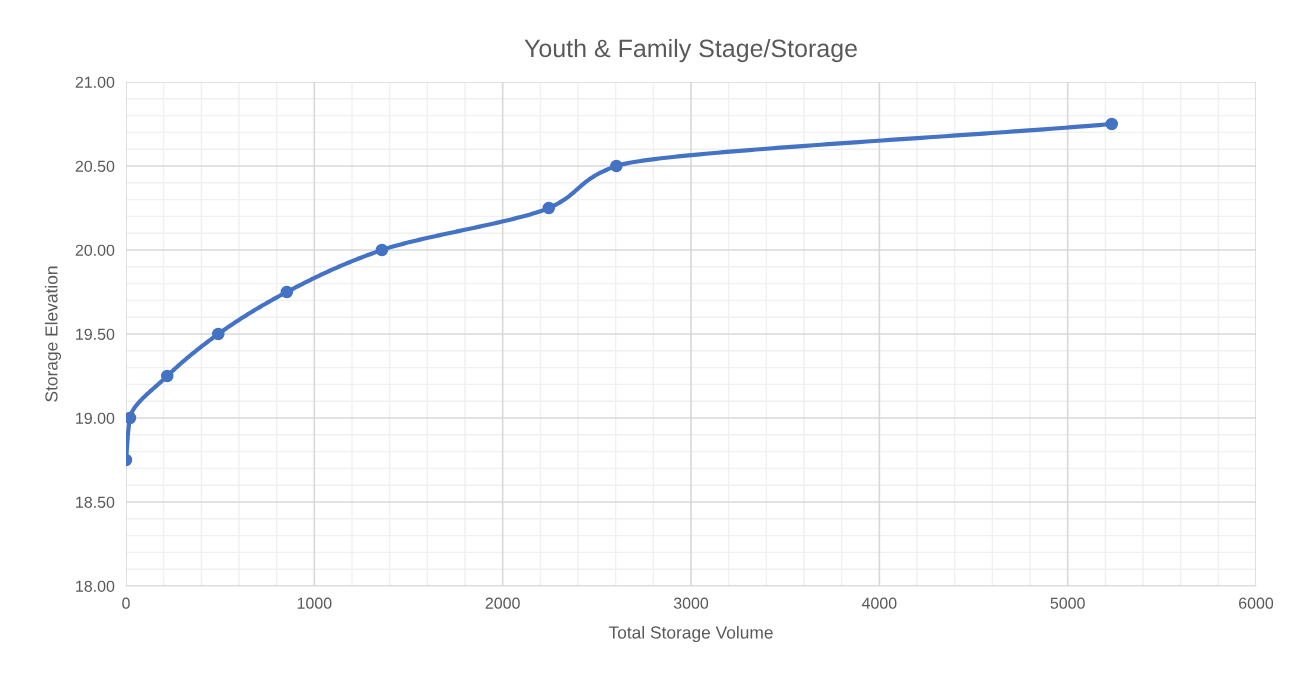  Describe the element at coordinates (95, 166) in the screenshot. I see `y-tick-label: 20.50` at that location.